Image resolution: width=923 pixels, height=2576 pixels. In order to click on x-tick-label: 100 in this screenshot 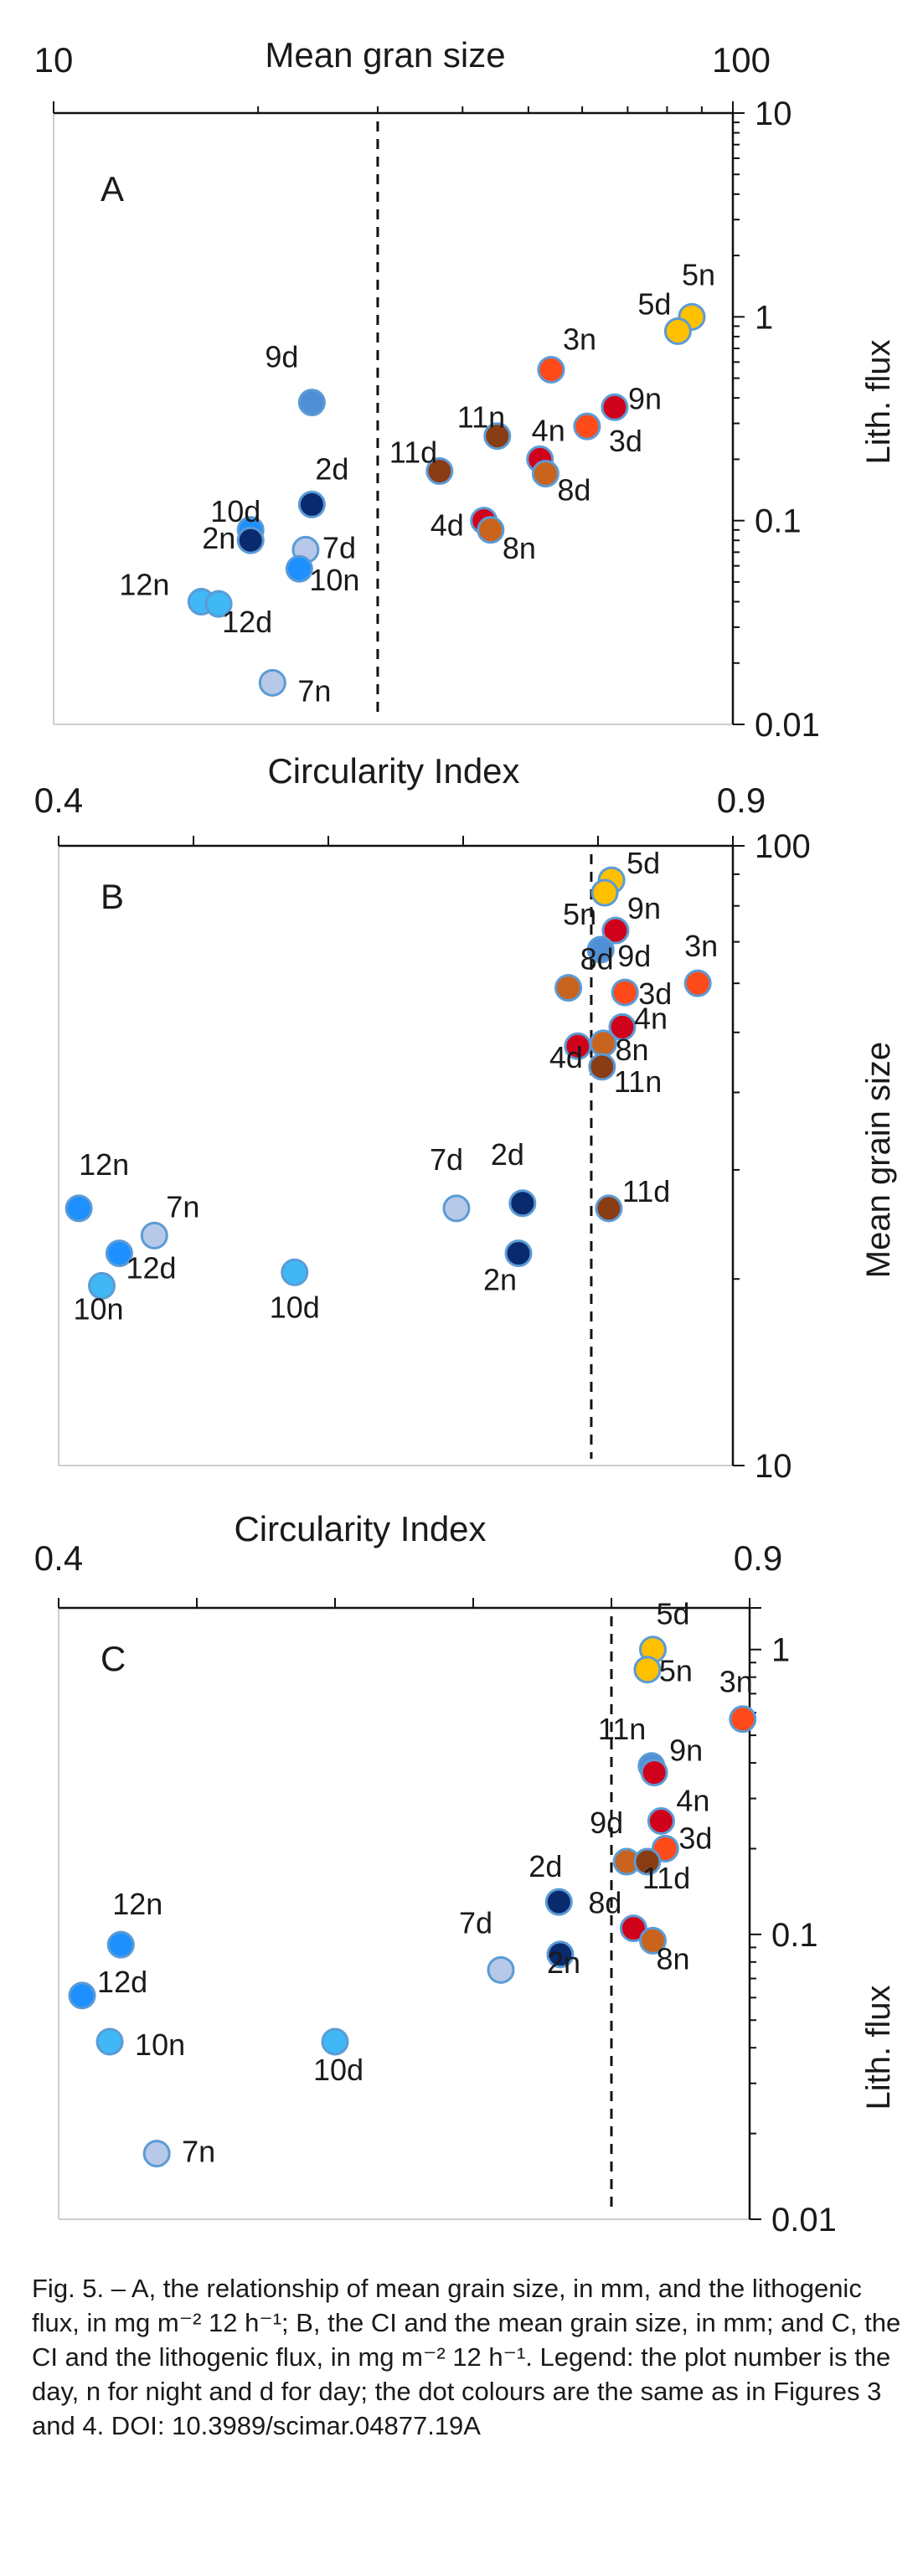, I will do `click(741, 60)`.